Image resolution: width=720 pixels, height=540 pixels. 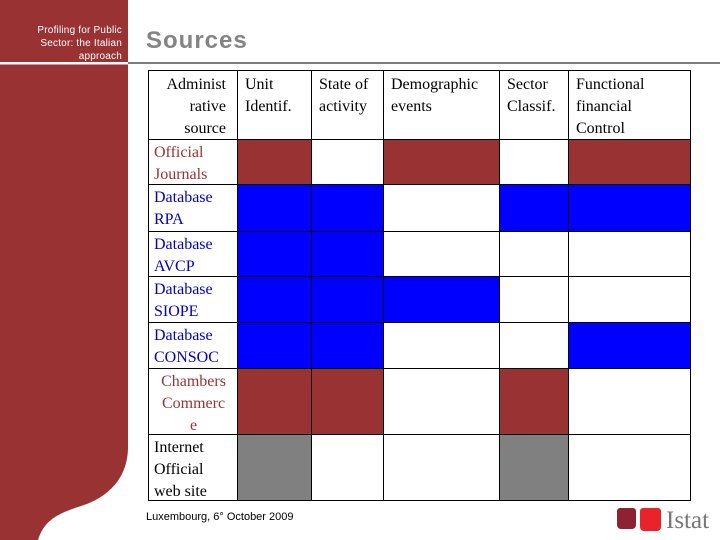 I want to click on column-header-3: Demographic events, so click(x=442, y=105).